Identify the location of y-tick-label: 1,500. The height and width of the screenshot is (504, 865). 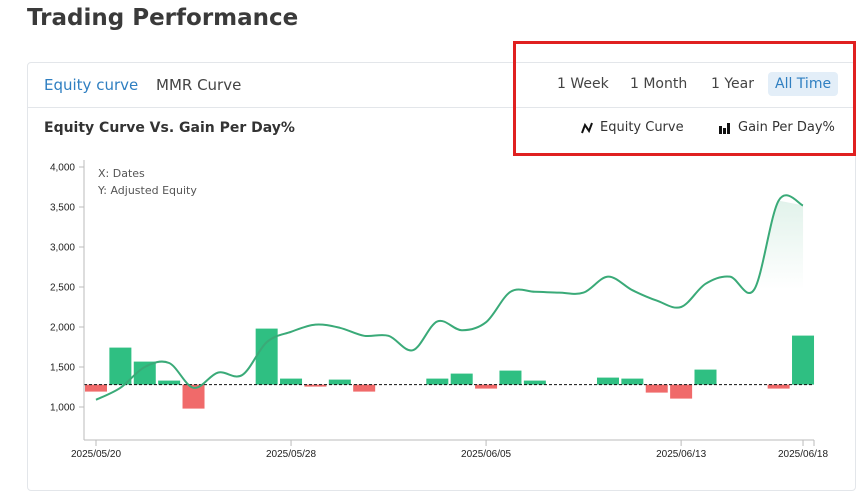
(62, 368).